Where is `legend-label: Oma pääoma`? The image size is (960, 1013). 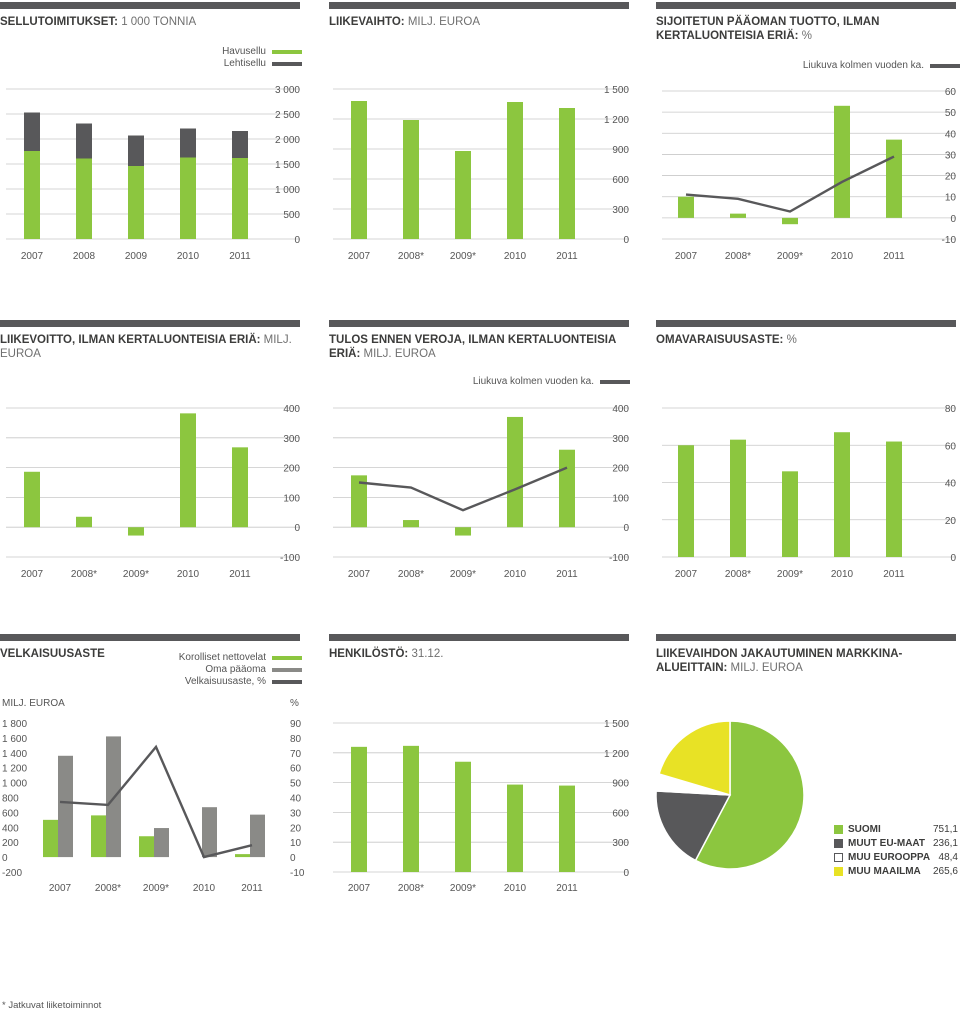
legend-label: Oma pääoma is located at coordinates (235, 669).